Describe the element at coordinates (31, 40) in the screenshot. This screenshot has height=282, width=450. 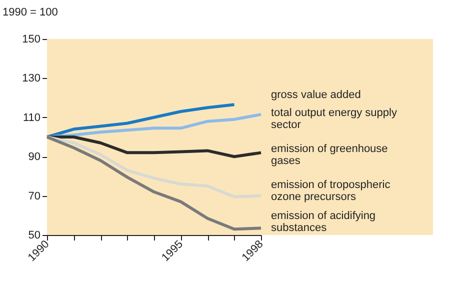
I see `y-tick-label: 150` at that location.